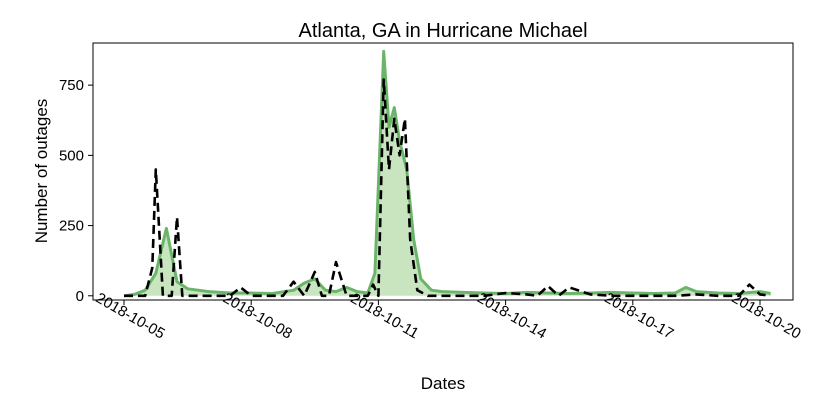 Image resolution: width=830 pixels, height=415 pixels. Describe the element at coordinates (130, 316) in the screenshot. I see `x-tick-label: 2018-10-05` at that location.